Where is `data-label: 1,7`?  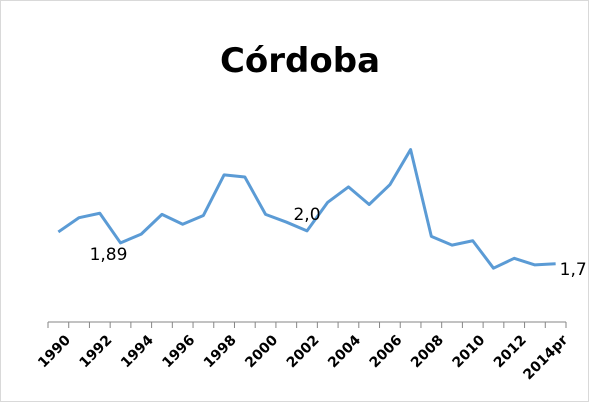
data-label: 1,7 is located at coordinates (573, 270).